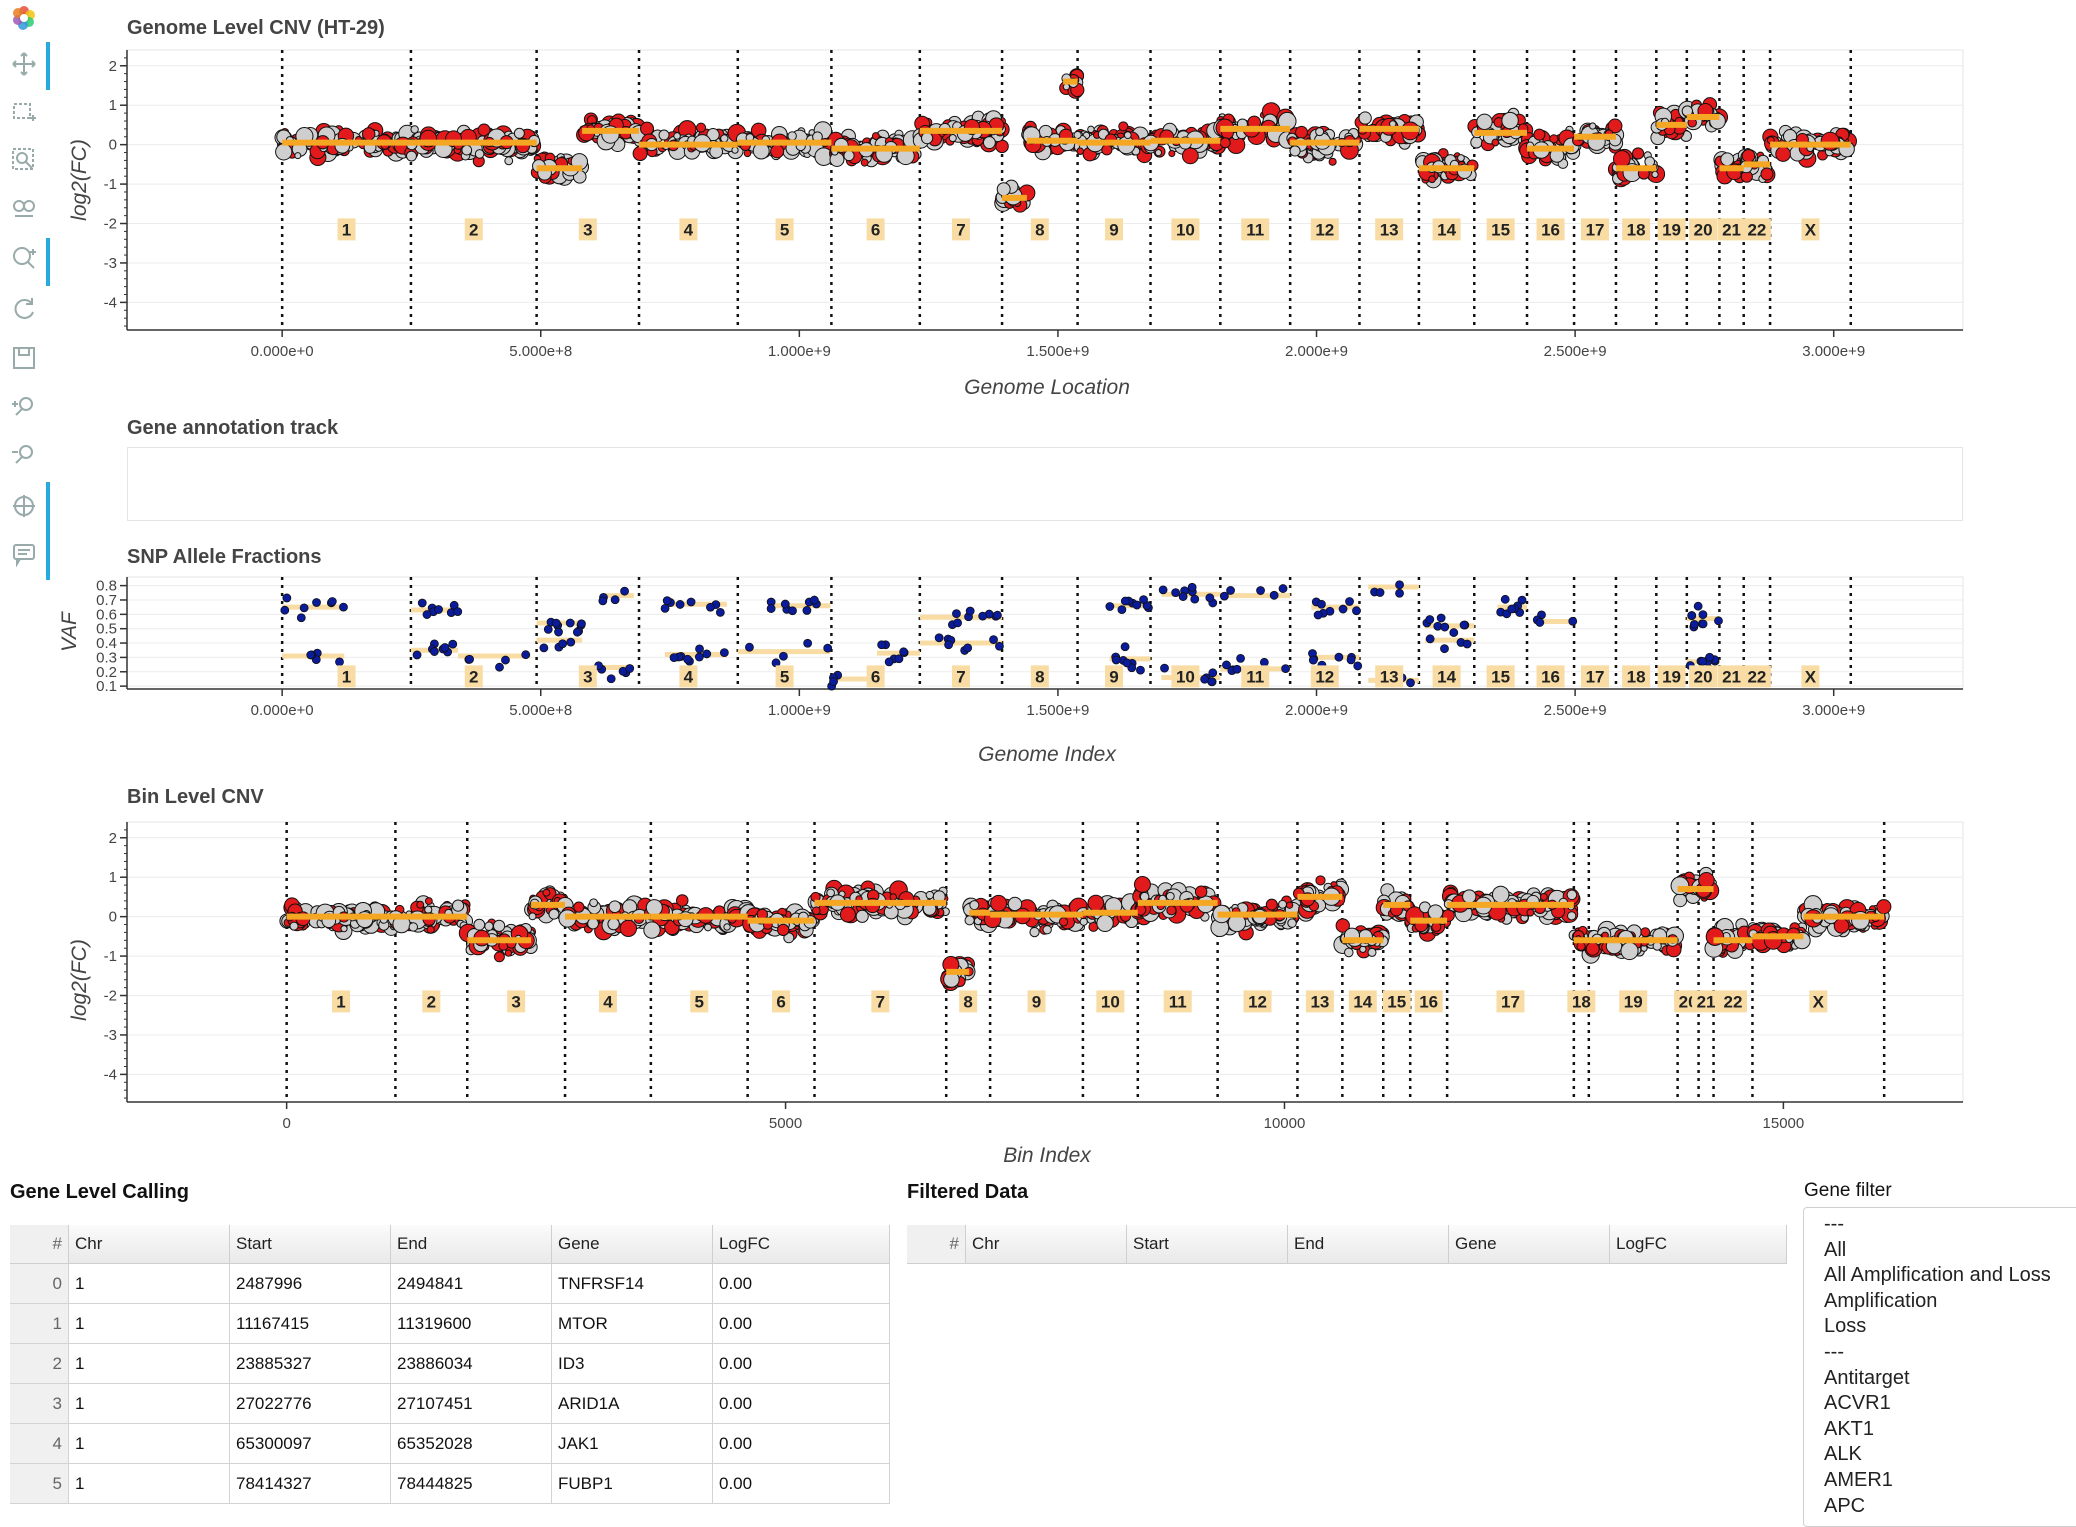 This screenshot has height=1527, width=2076. Describe the element at coordinates (24, 308) in the screenshot. I see `reset-icon` at that location.